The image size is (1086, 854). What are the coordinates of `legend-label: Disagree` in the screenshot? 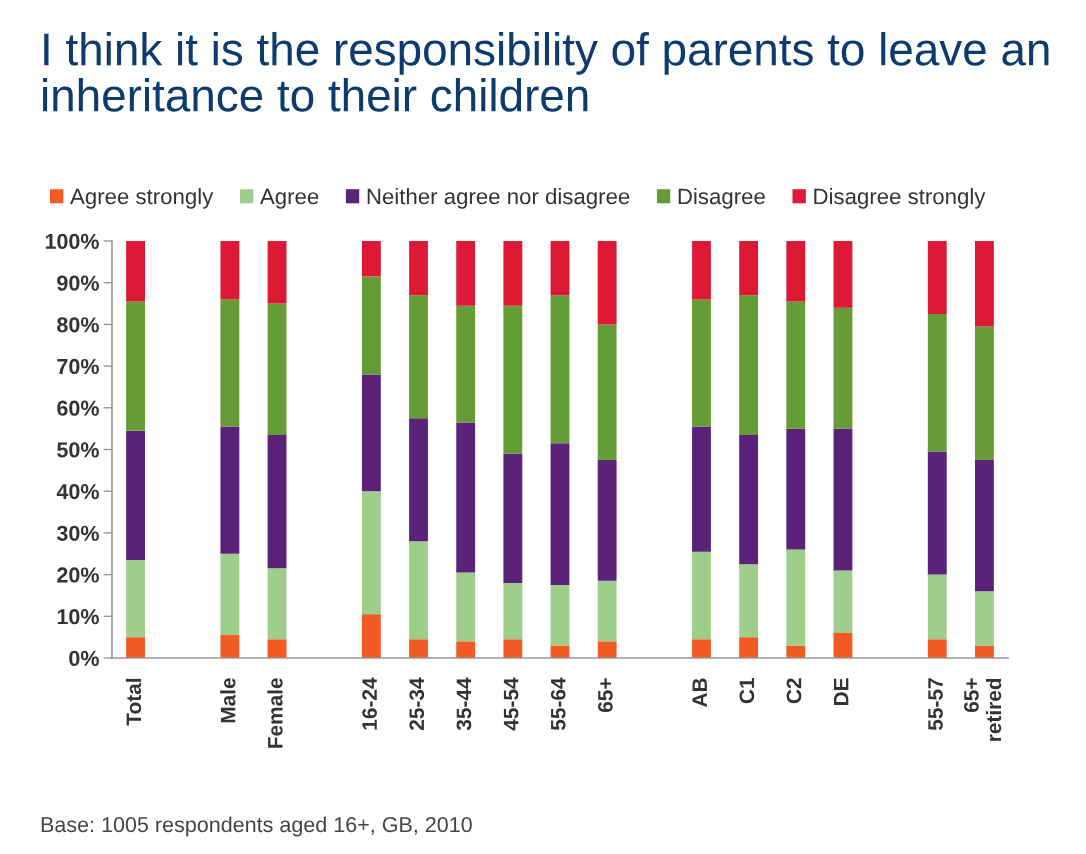 It's located at (721, 198).